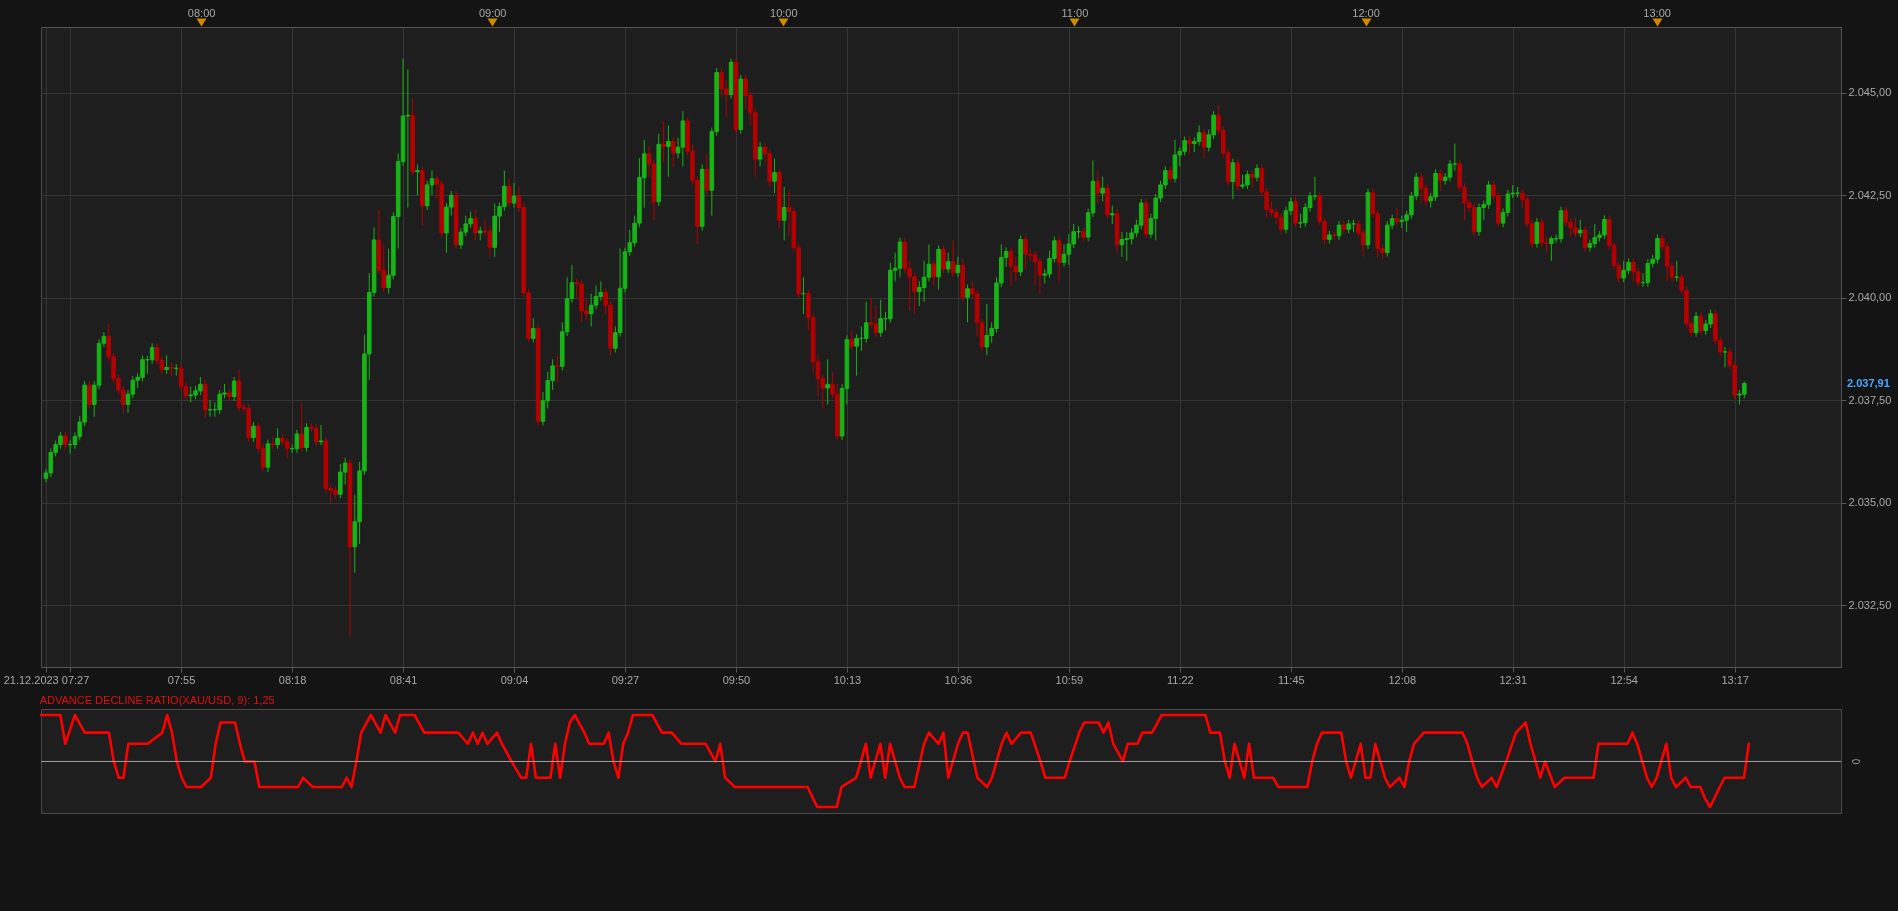 Image resolution: width=1898 pixels, height=911 pixels. Describe the element at coordinates (514, 679) in the screenshot. I see `x-tick-label: 09:04` at that location.